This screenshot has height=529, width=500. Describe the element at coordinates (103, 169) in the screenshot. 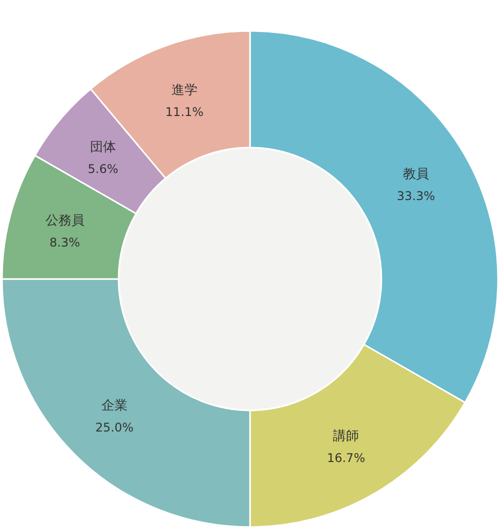

I see `data-label: 5.6%` at that location.